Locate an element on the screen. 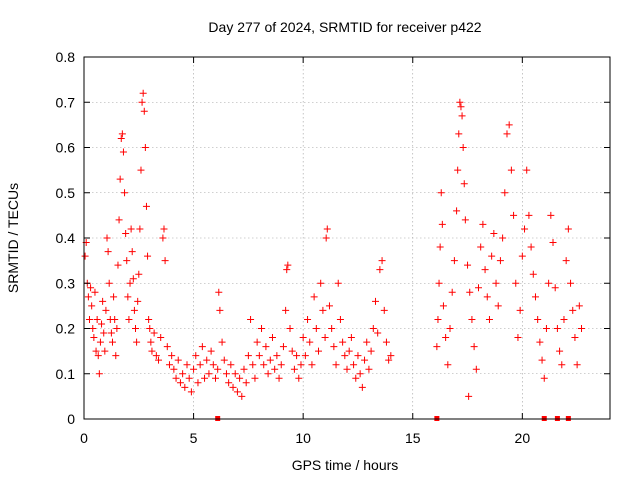  y-tick-label: 0.6 is located at coordinates (66, 148).